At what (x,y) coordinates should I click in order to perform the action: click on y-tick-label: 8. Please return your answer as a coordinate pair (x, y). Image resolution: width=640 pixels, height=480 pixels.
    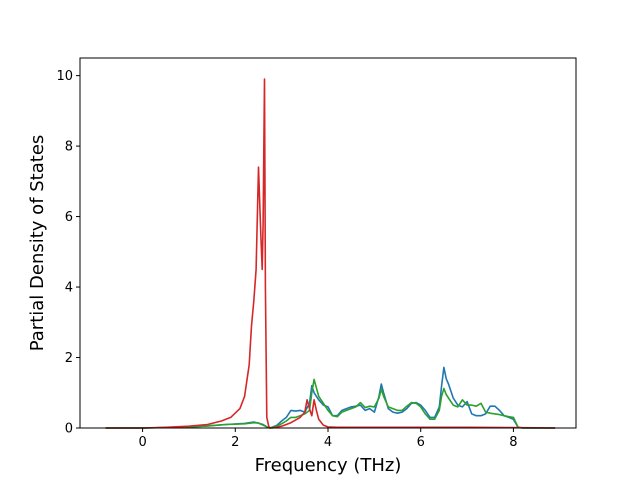
    Looking at the image, I should click on (69, 147).